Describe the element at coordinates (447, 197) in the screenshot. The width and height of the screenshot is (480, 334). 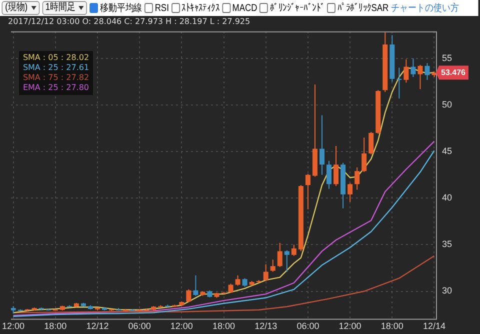
I see `y-tick-label: 40` at that location.